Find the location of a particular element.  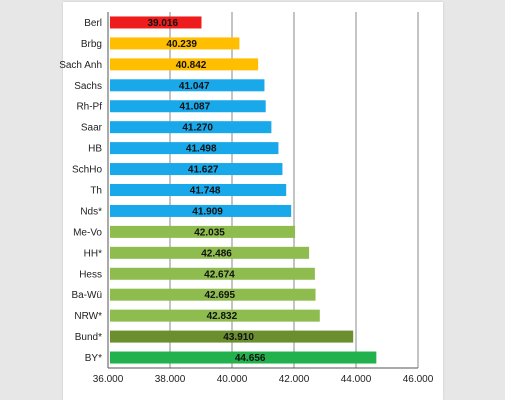

data-label: 41.498 is located at coordinates (201, 149).